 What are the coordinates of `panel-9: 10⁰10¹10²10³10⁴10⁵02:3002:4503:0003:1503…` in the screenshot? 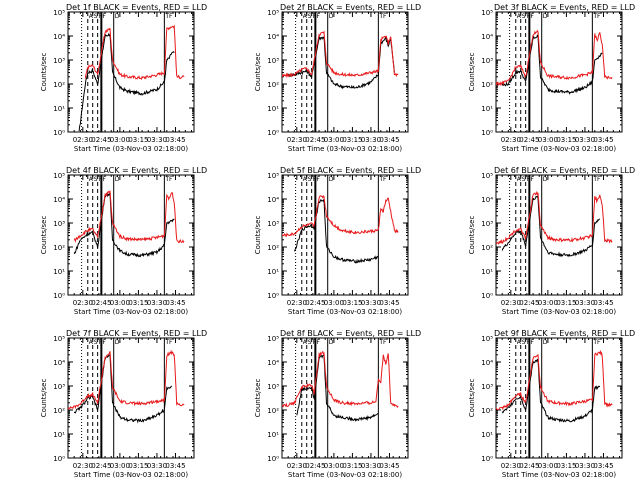 It's located at (551, 404).